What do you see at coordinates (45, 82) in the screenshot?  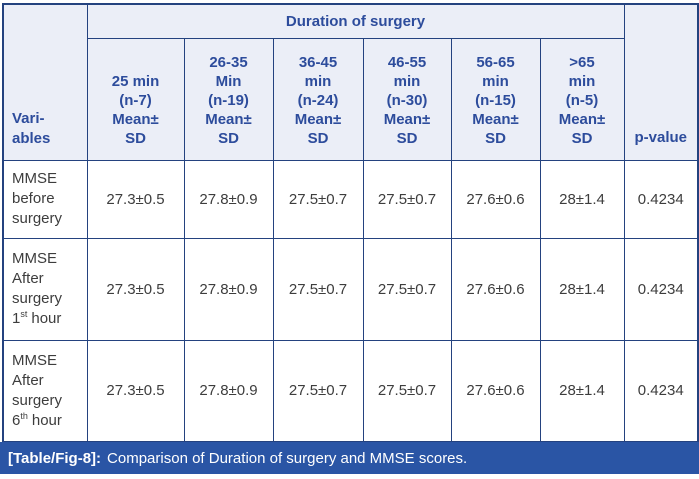 I see `variables-header-cell: Vari- ables` at bounding box center [45, 82].